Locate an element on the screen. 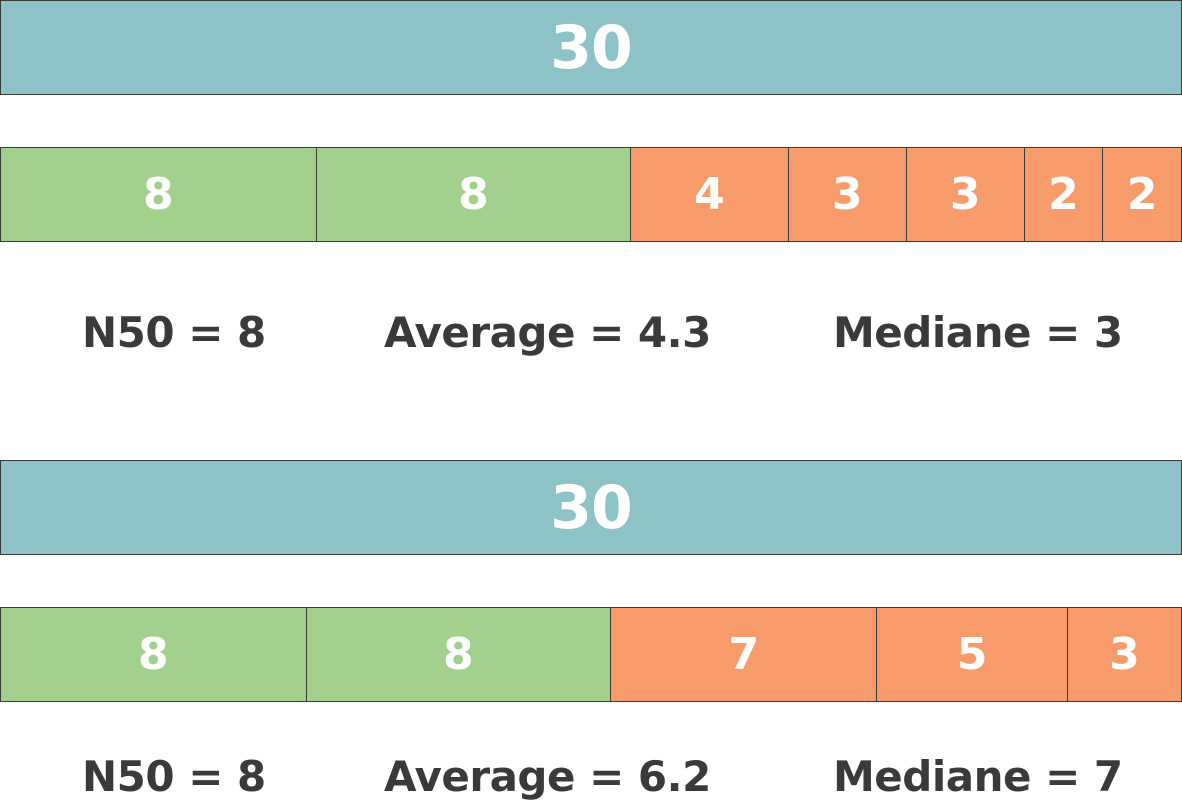  total-bar-1: 30 is located at coordinates (591, 47).